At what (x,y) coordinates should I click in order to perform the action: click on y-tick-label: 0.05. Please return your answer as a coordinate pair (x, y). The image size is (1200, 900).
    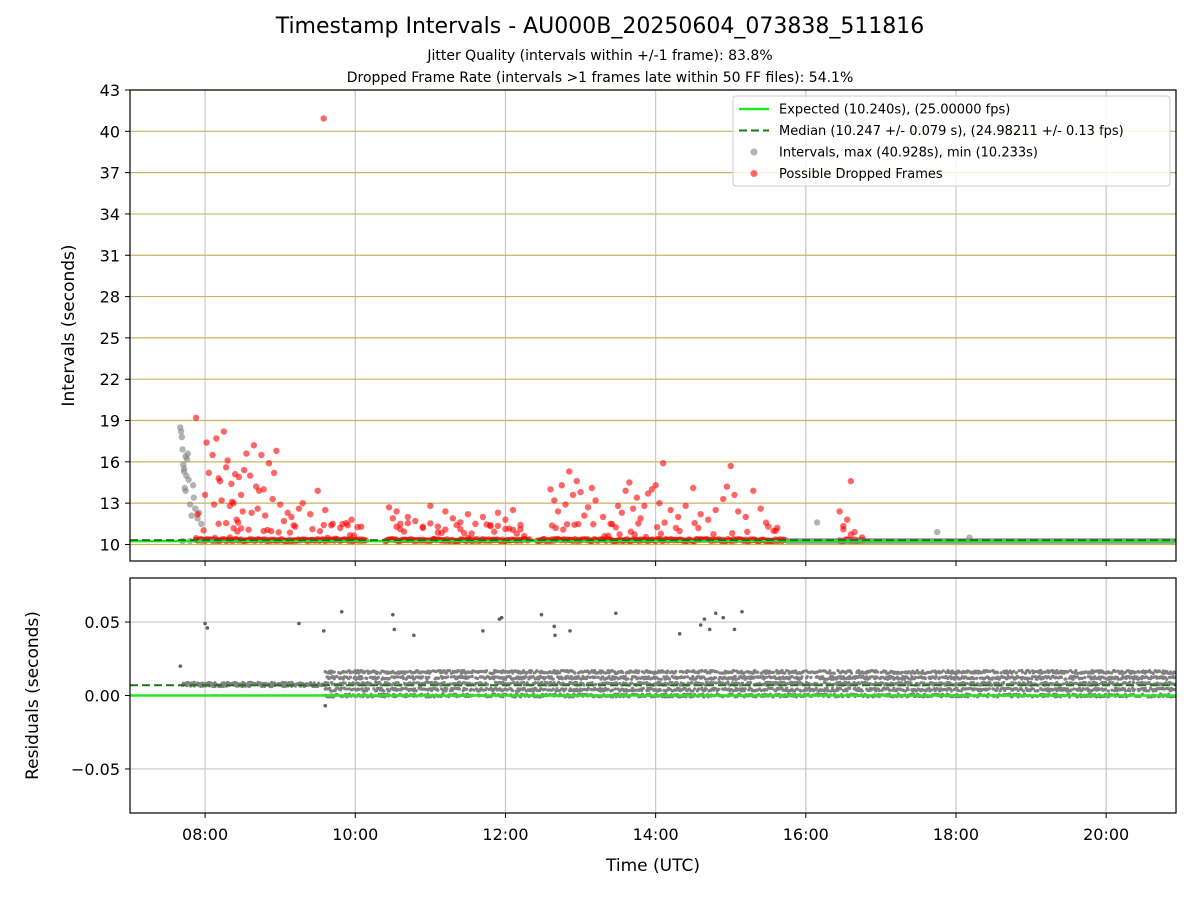
    Looking at the image, I should click on (102, 622).